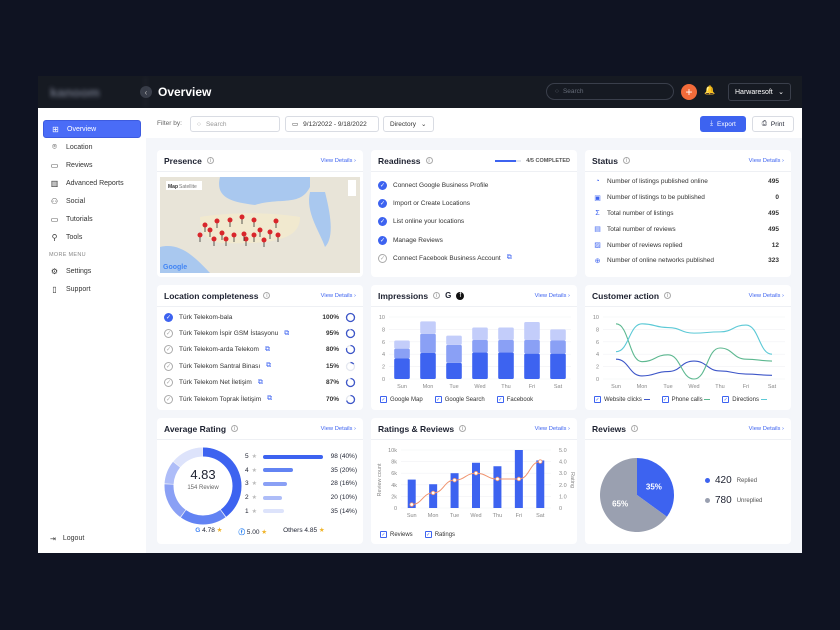 The width and height of the screenshot is (840, 630). What do you see at coordinates (260, 333) in the screenshot?
I see `location-item: ✓ Türk Telekom İspir GSM İstasyonu ⧉ 95%` at bounding box center [260, 333].